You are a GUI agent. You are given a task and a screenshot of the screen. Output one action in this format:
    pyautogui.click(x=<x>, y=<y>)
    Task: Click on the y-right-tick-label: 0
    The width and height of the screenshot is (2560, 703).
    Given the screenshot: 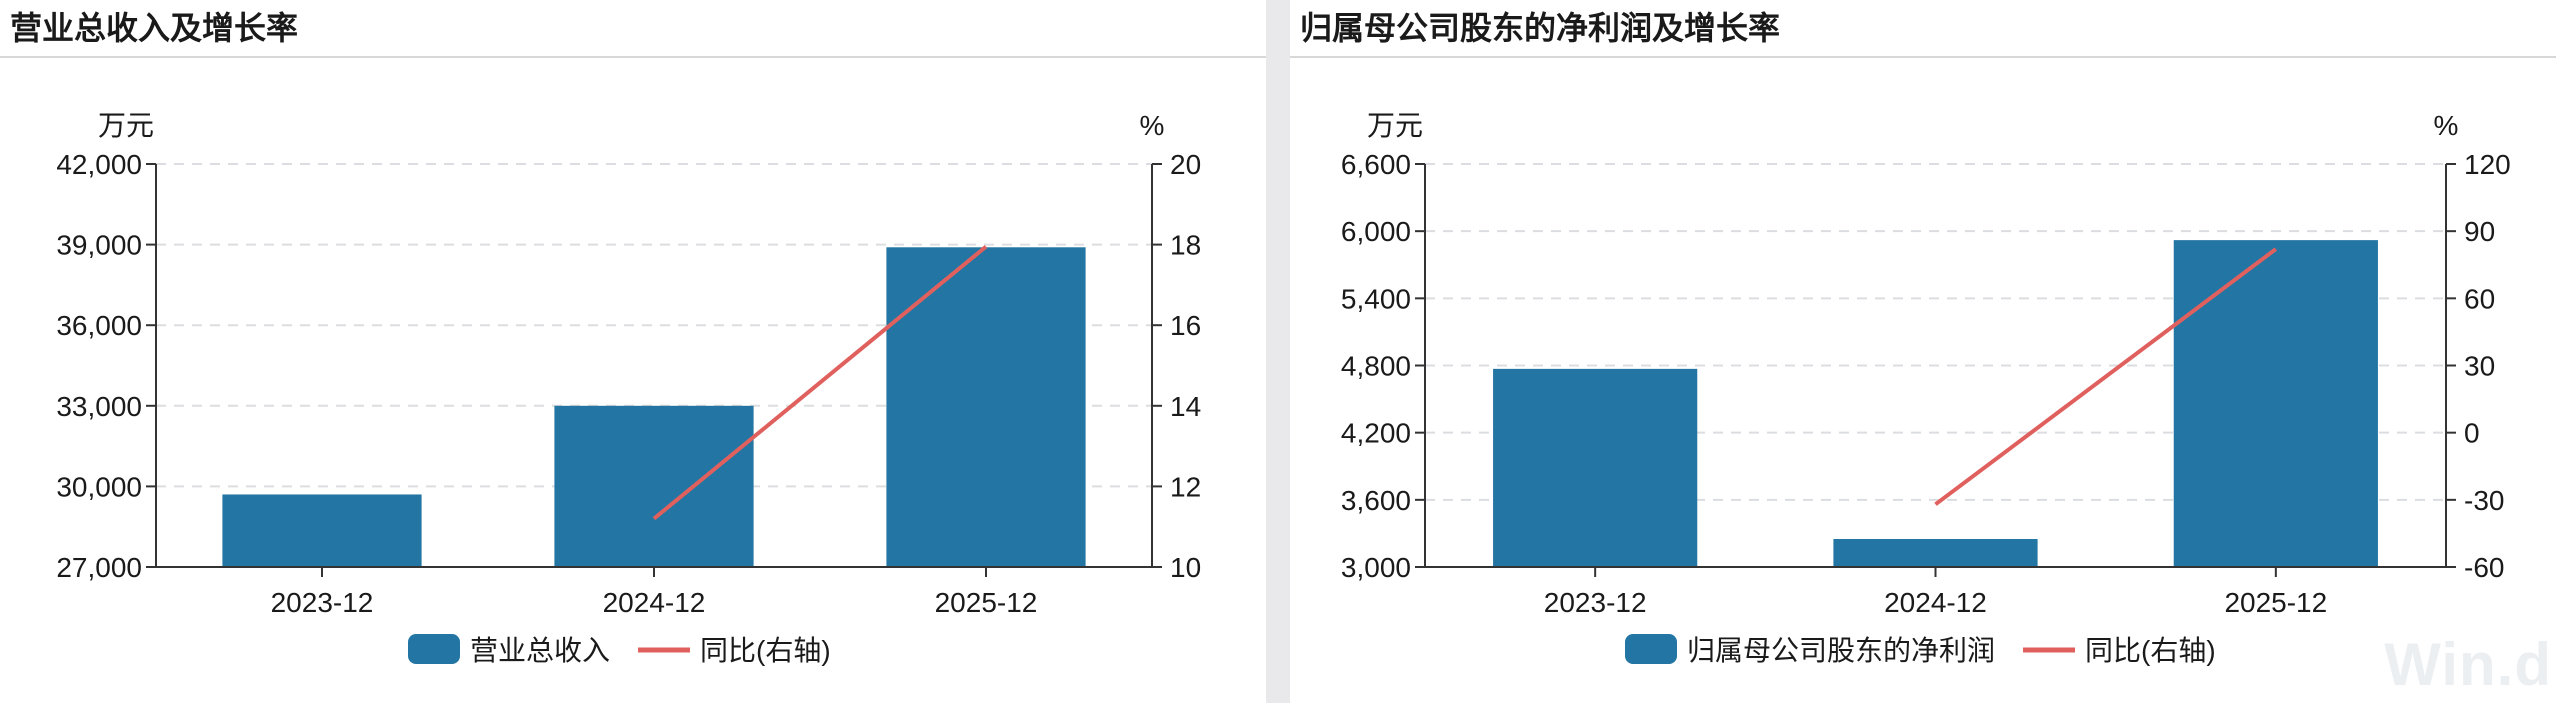 What is the action you would take?
    pyautogui.click(x=2472, y=433)
    